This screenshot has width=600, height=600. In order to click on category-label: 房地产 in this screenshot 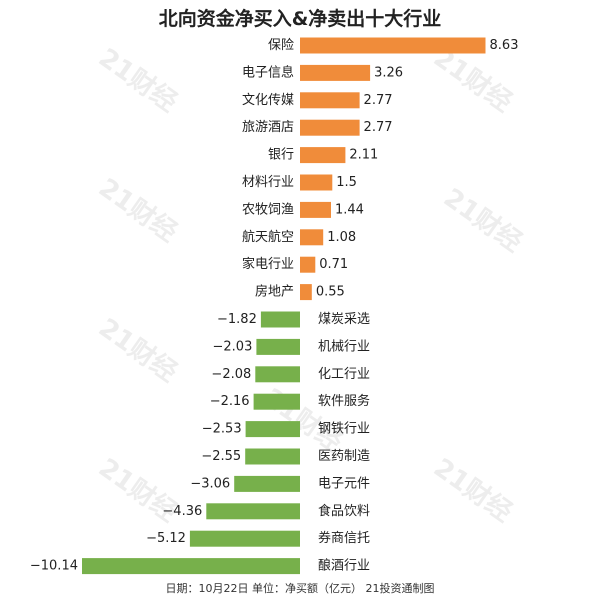, I will do `click(274, 292)`.